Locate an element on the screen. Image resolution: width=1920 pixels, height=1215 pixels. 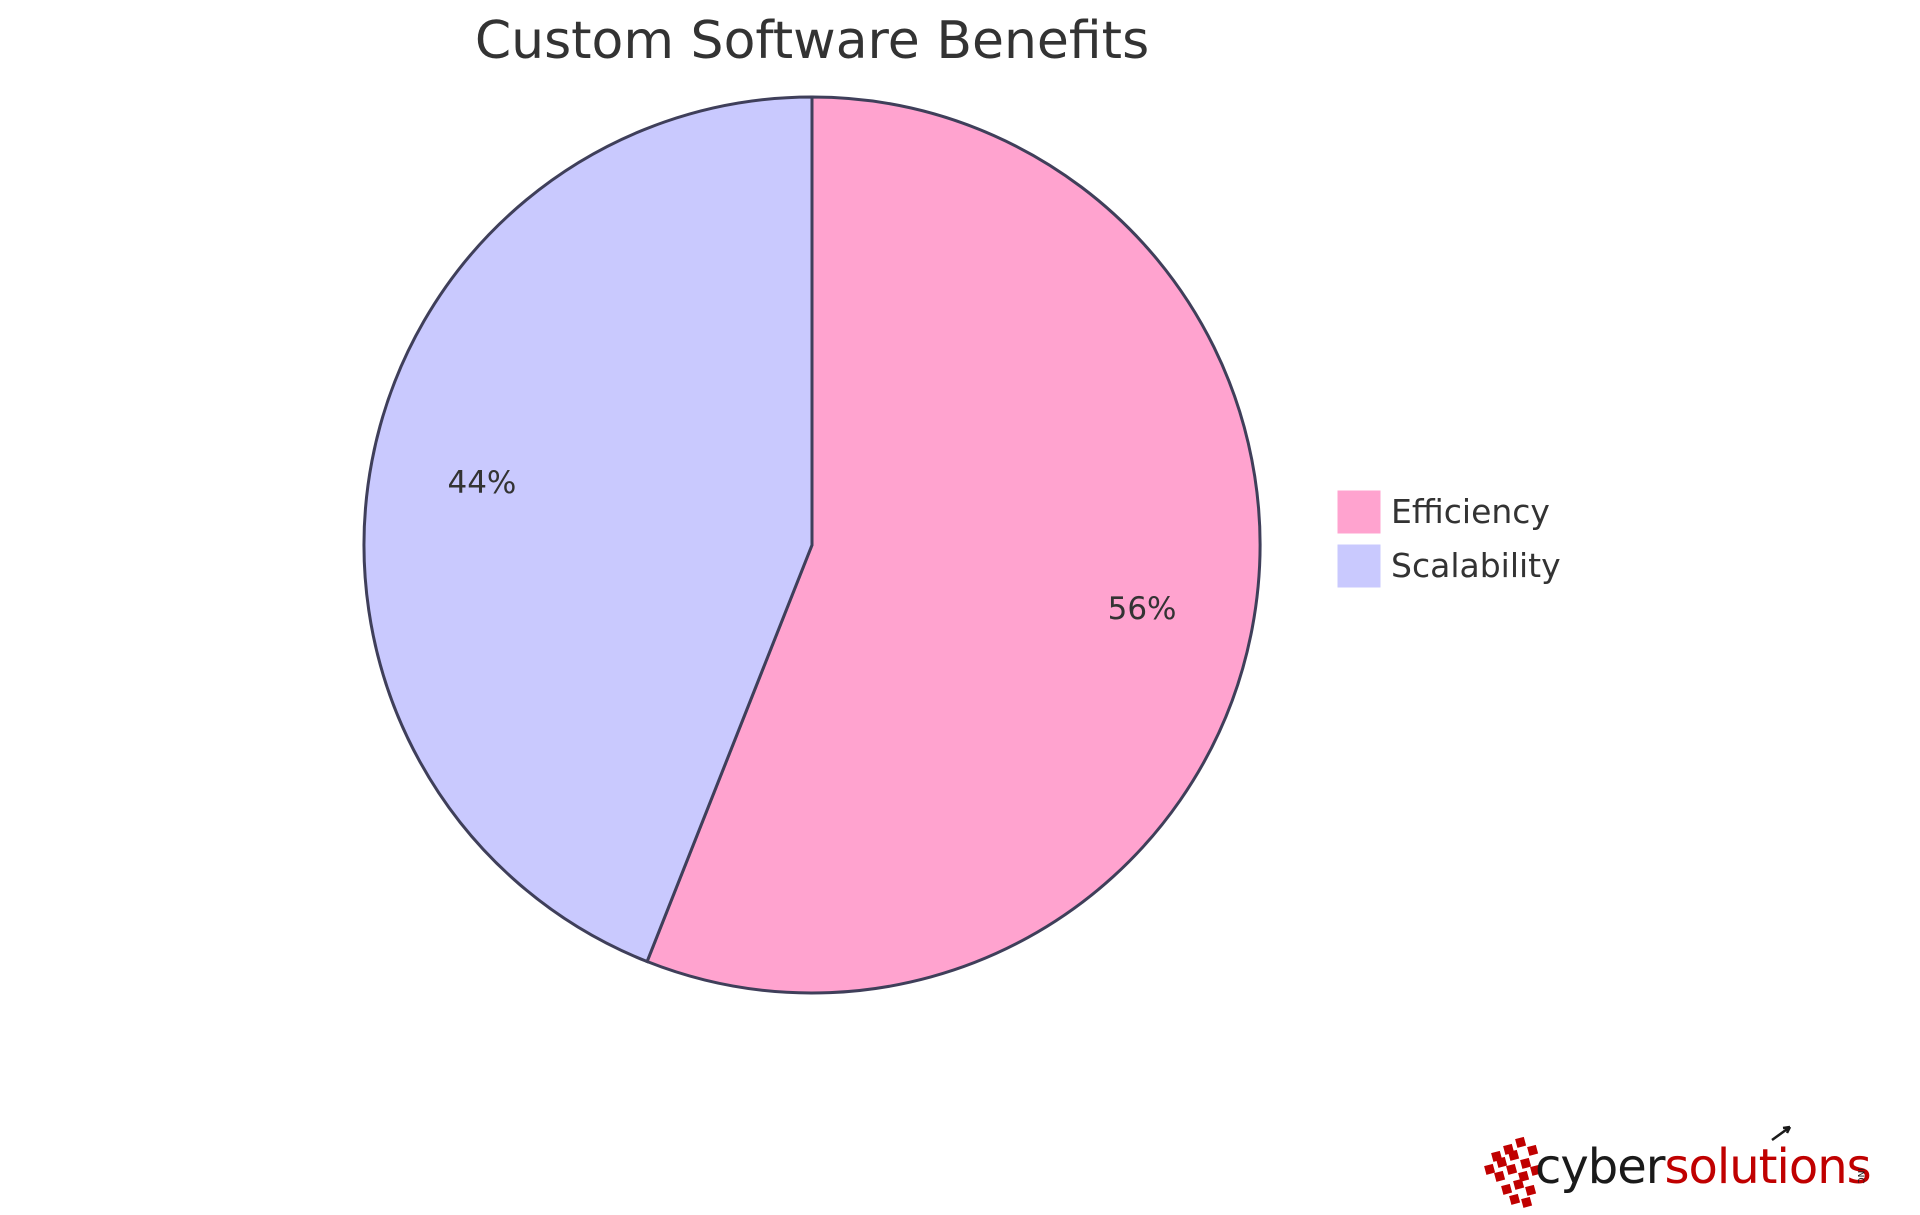
slice-label-scalability: 44% is located at coordinates (481, 483).